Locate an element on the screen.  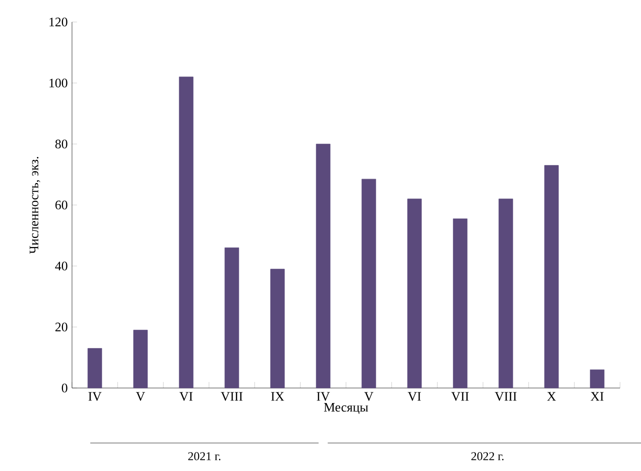
x-tick-label: VII is located at coordinates (460, 396).